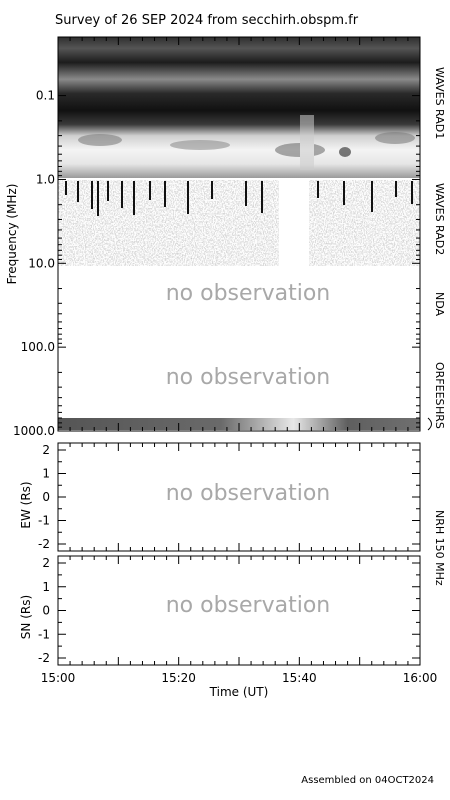 The height and width of the screenshot is (800, 450). I want to click on spectrum-y-axis-label: Frequency (MHz), so click(12, 234).